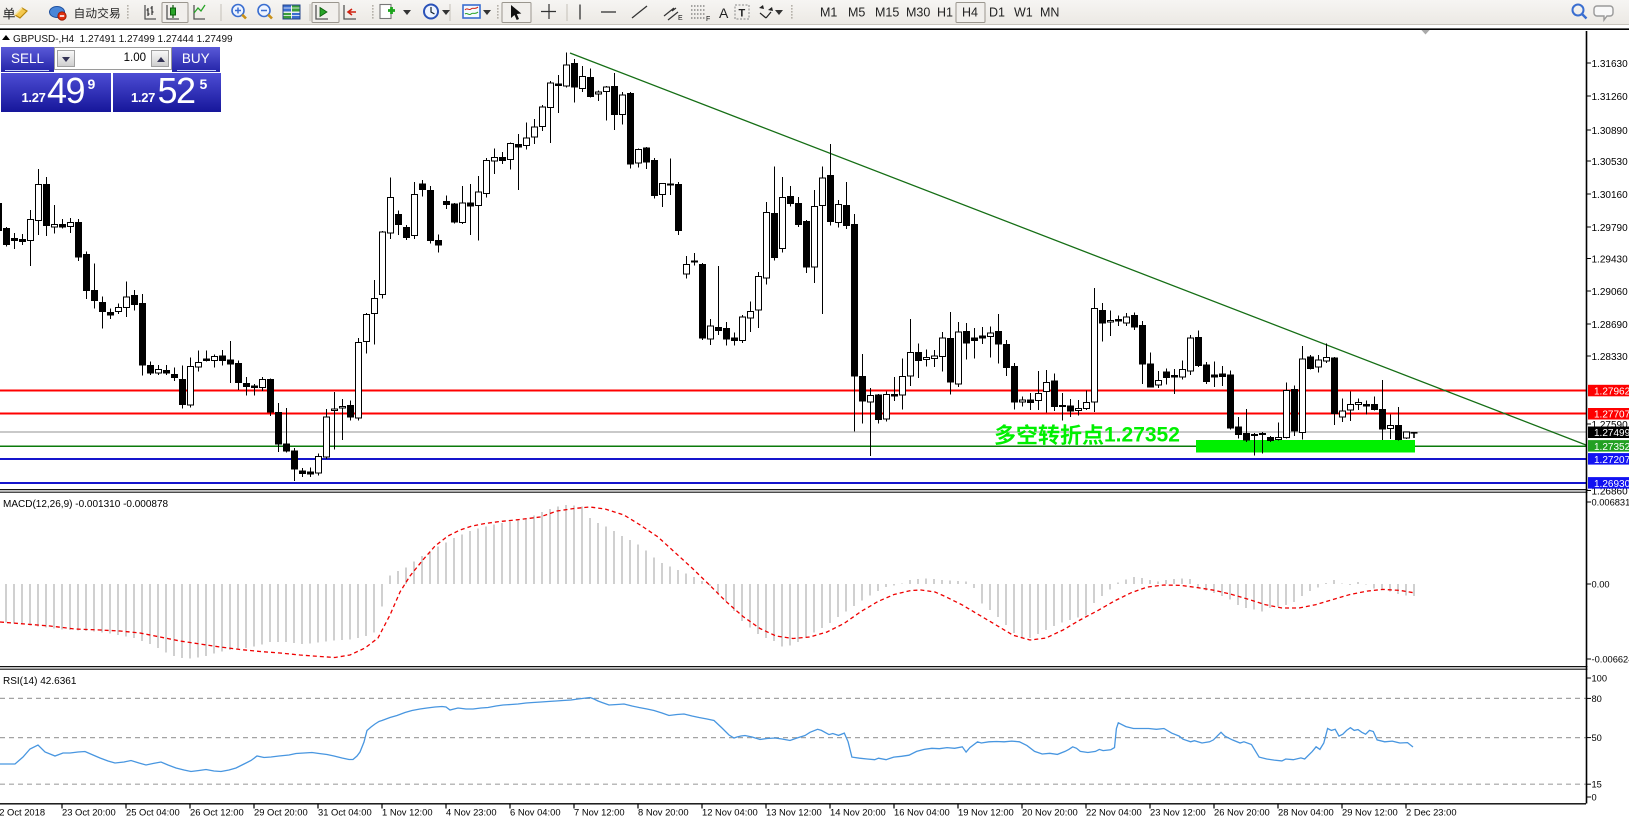 Image resolution: width=1629 pixels, height=819 pixels. What do you see at coordinates (1597, 738) in the screenshot?
I see `svg-text: 50` at bounding box center [1597, 738].